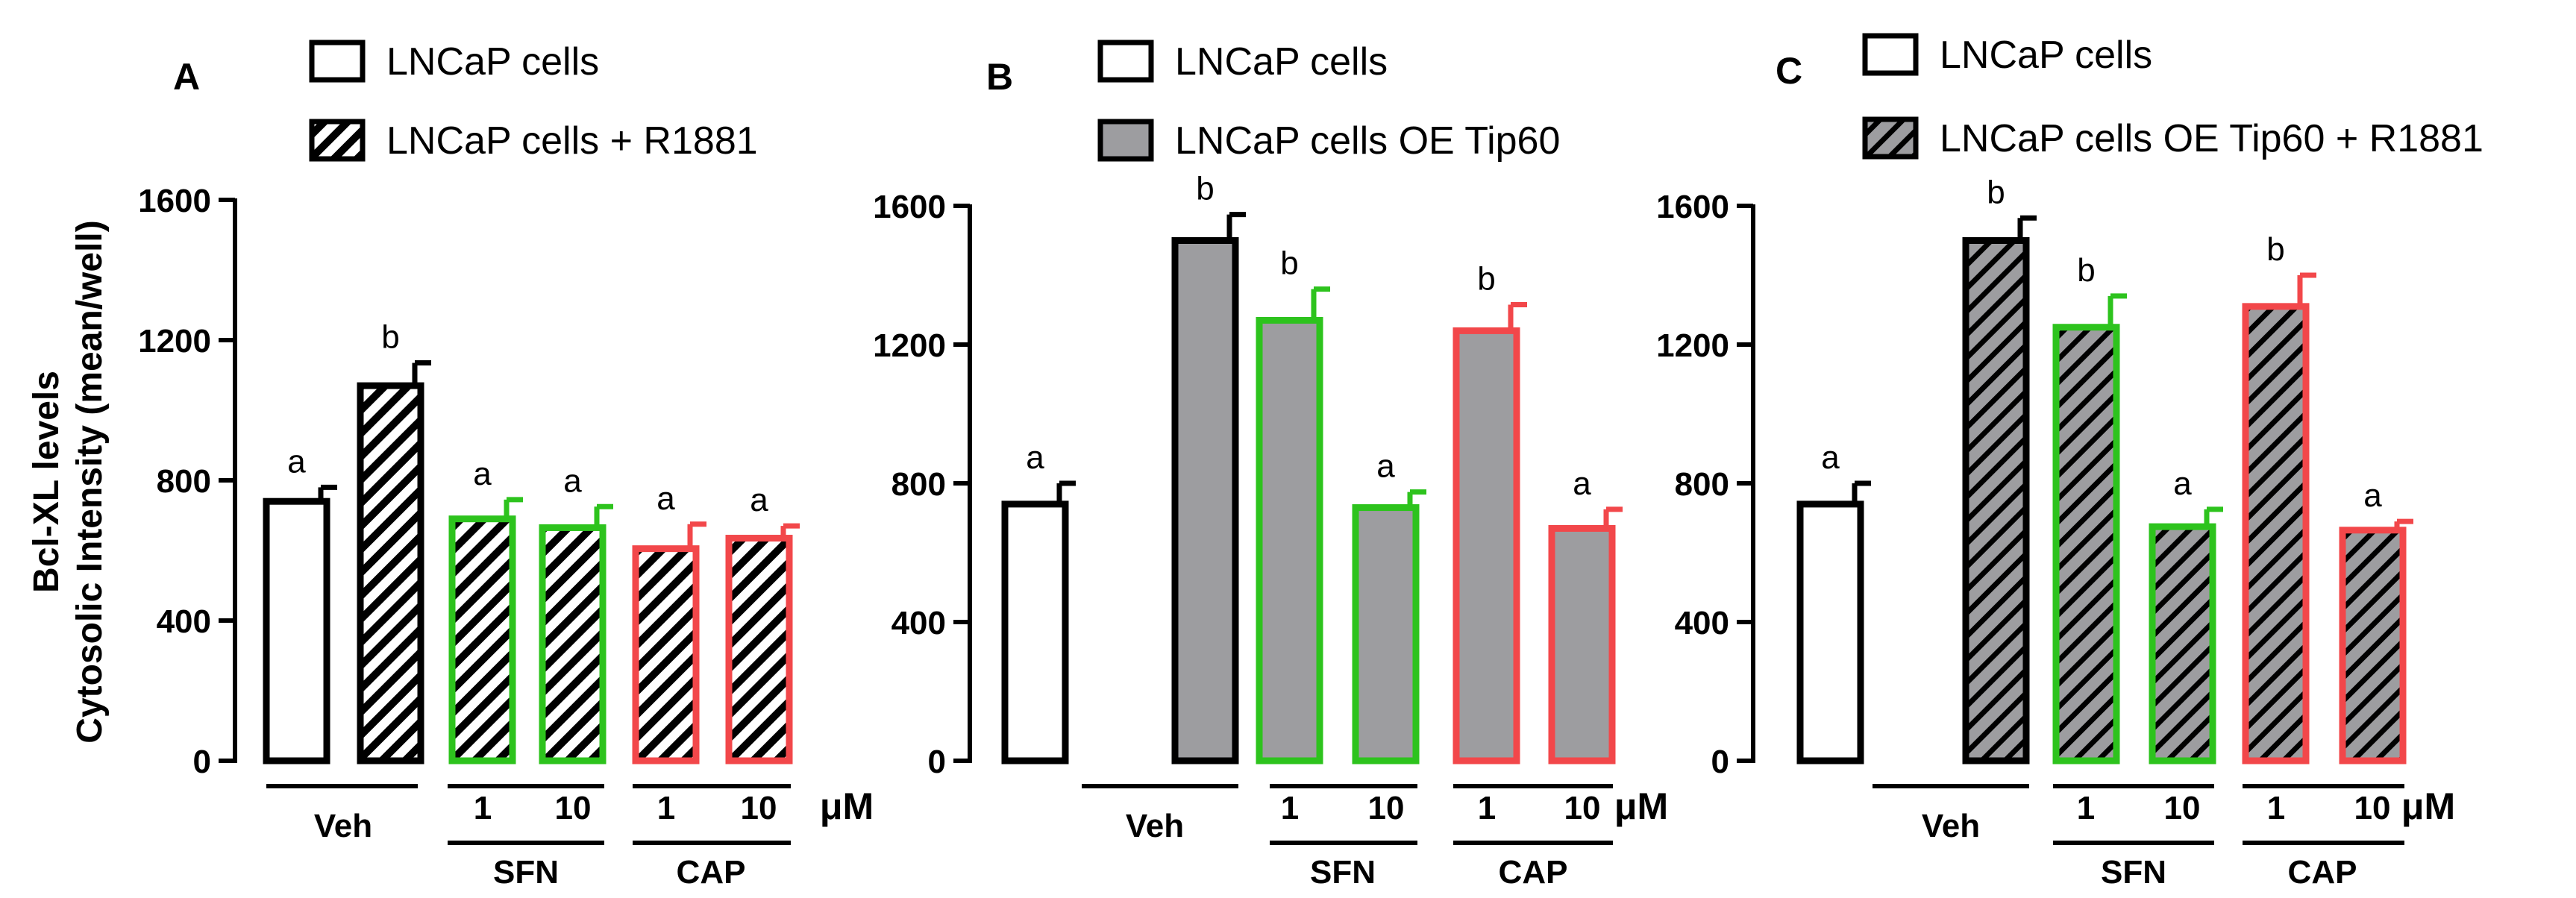  What do you see at coordinates (1367, 141) in the screenshot?
I see `legend-label: LNCaP cells OE Tip60` at bounding box center [1367, 141].